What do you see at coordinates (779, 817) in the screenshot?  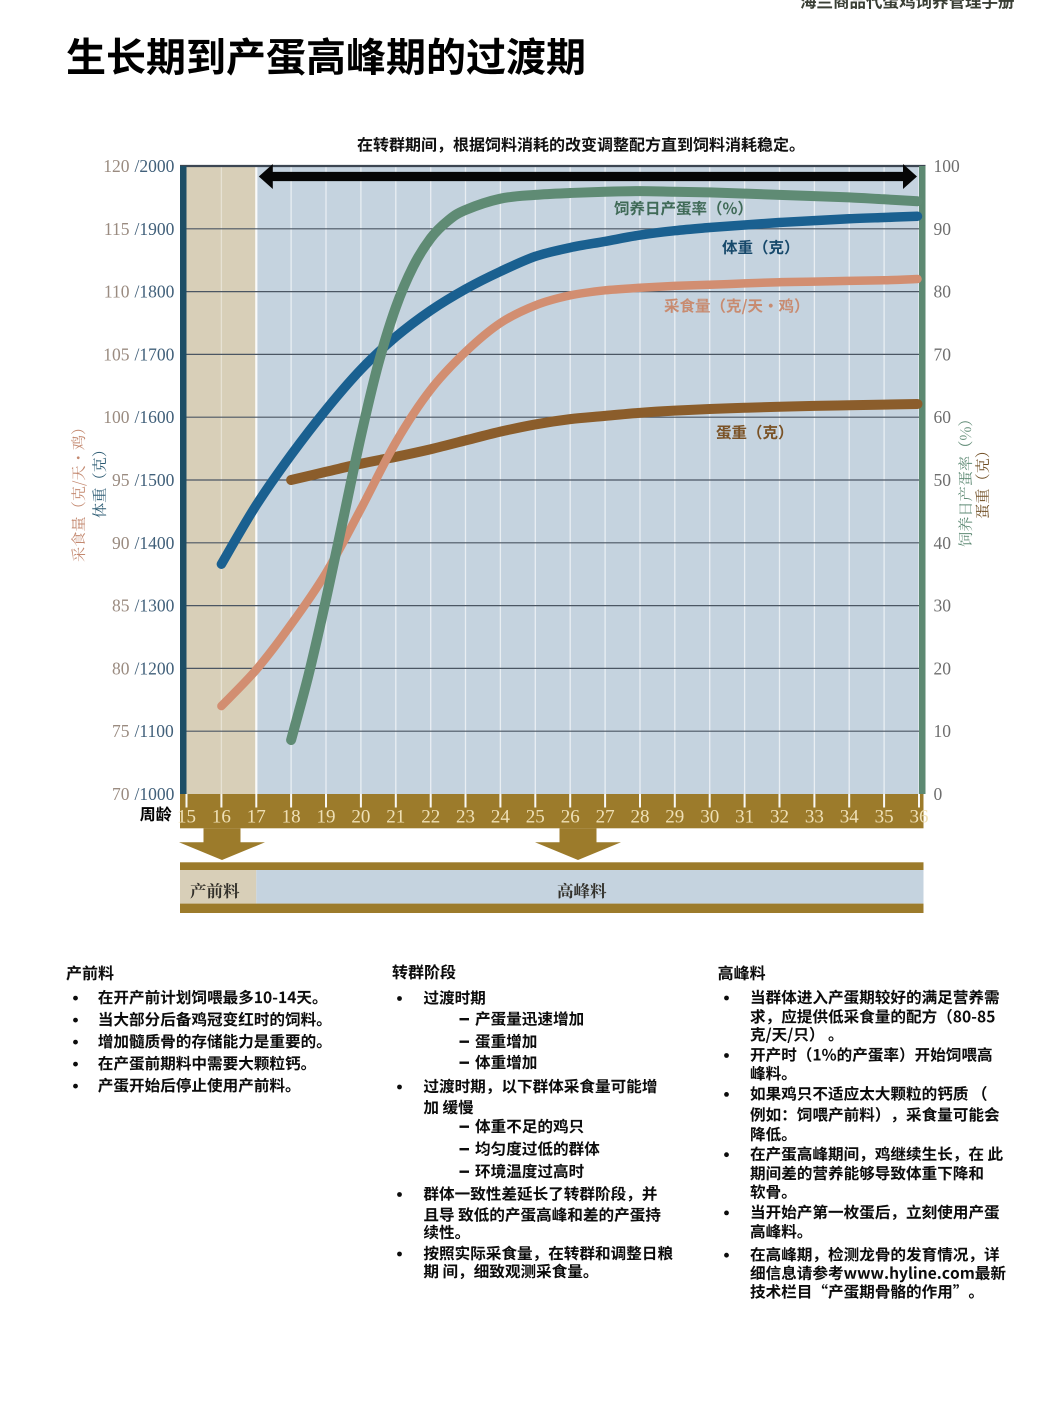 I see `svg-text: 32` at bounding box center [779, 817].